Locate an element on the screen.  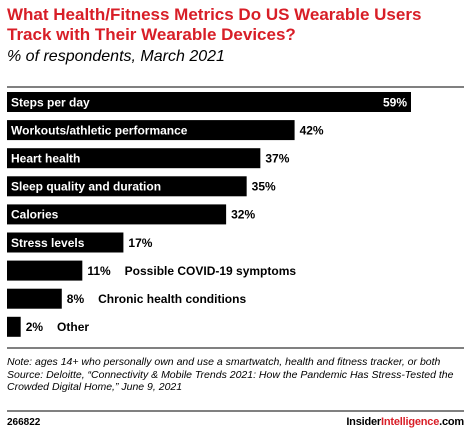
bar-category-label: Other is located at coordinates (73, 327).